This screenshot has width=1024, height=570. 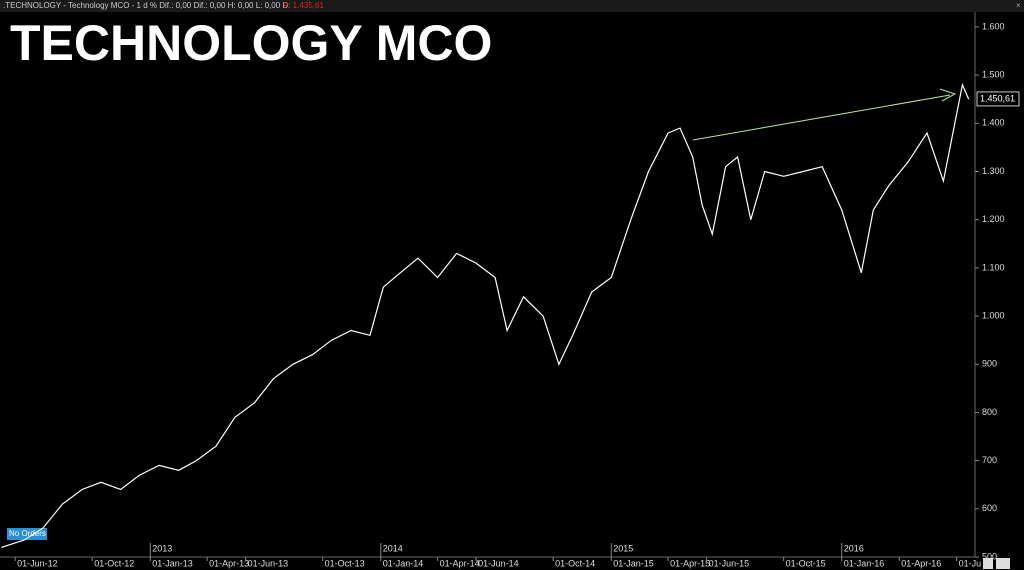 What do you see at coordinates (948, 95) in the screenshot?
I see `trend-arrow-head` at bounding box center [948, 95].